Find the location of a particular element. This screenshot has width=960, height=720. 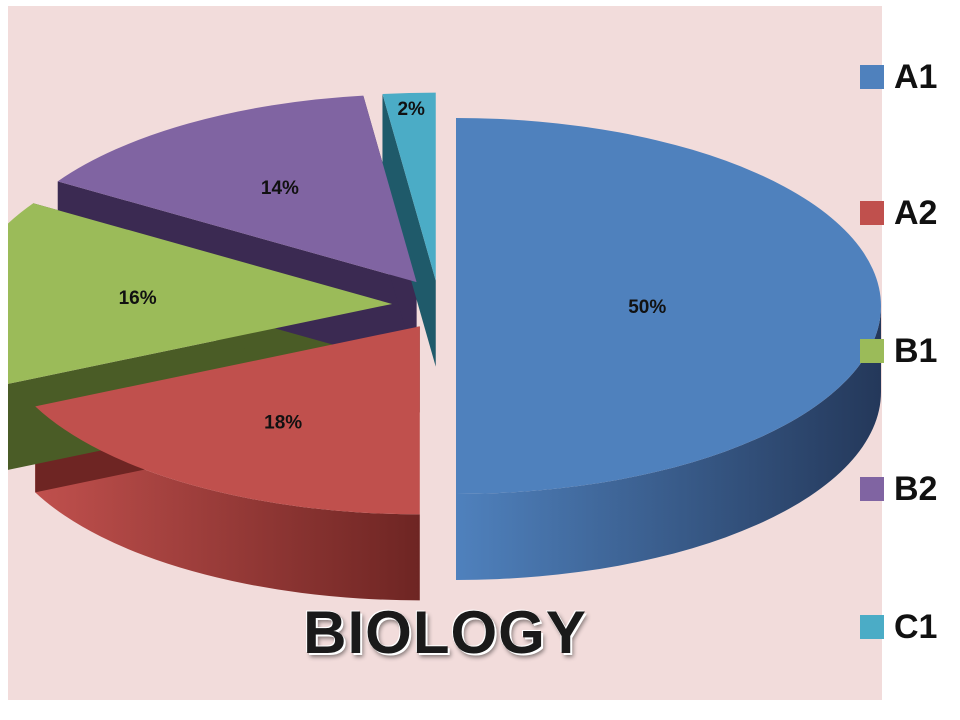

legend-item-a2: A2 is located at coordinates (898, 213).